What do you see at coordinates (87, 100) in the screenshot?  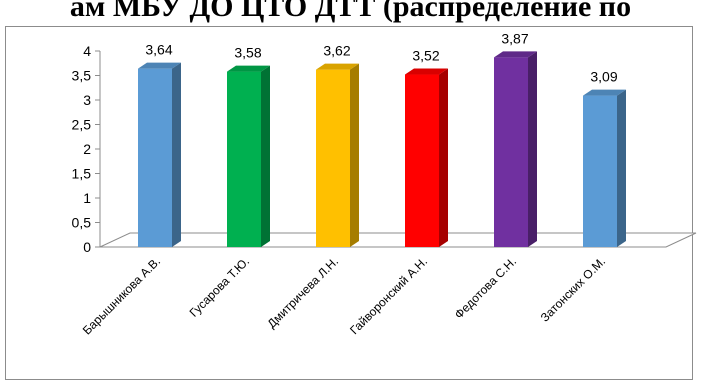 I see `y-tick-label: 3` at bounding box center [87, 100].